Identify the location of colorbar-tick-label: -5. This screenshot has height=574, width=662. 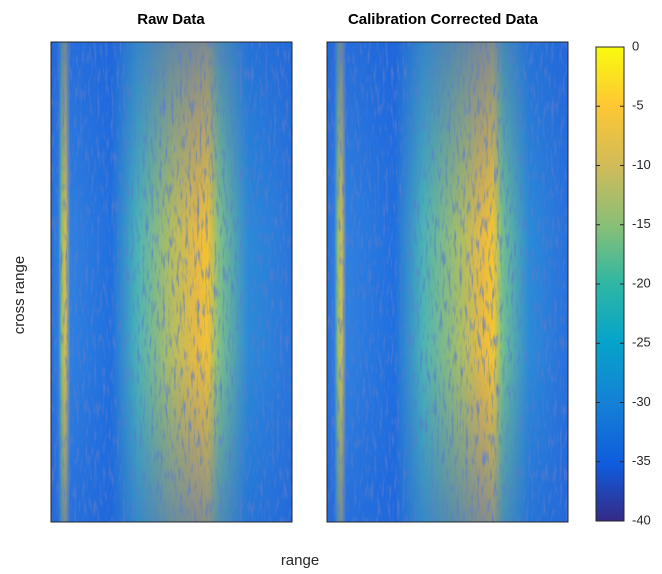
(638, 105).